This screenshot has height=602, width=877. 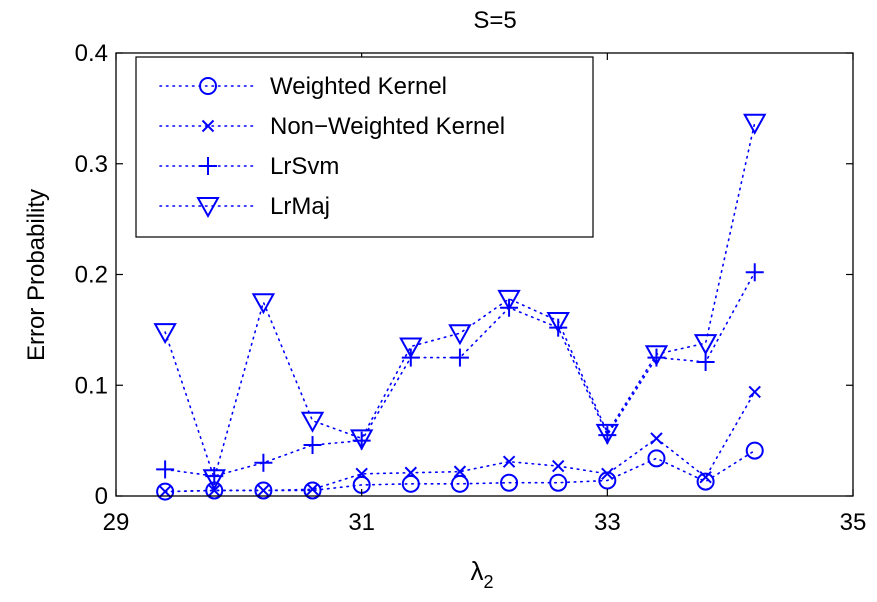 I want to click on y-tick-label: 0.4, so click(x=91, y=53).